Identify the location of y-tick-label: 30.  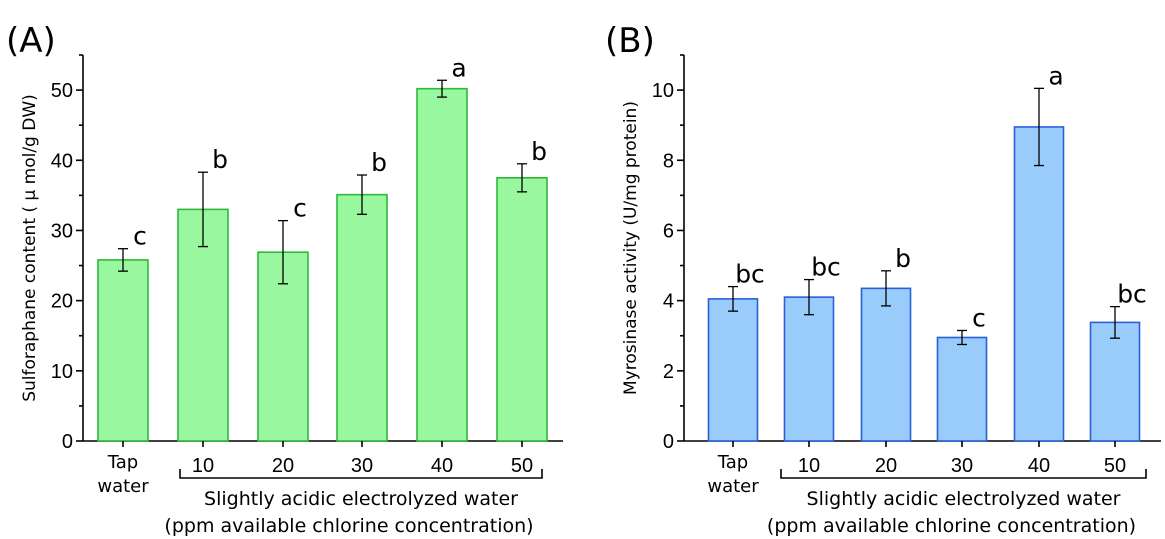
(62, 231).